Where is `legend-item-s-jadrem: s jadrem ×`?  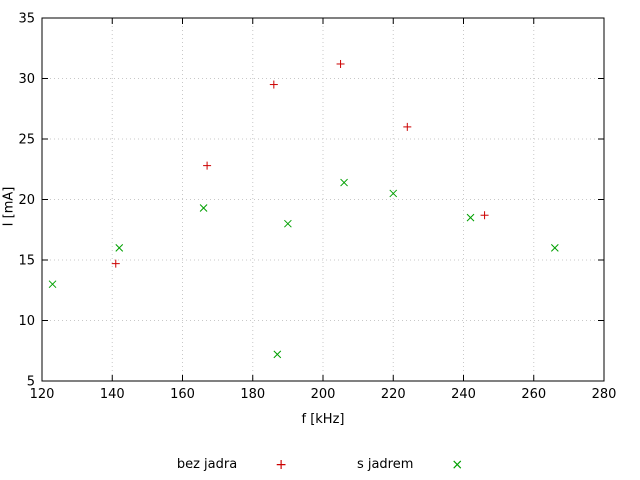
legend-item-s-jadrem: s jadrem × is located at coordinates (410, 464).